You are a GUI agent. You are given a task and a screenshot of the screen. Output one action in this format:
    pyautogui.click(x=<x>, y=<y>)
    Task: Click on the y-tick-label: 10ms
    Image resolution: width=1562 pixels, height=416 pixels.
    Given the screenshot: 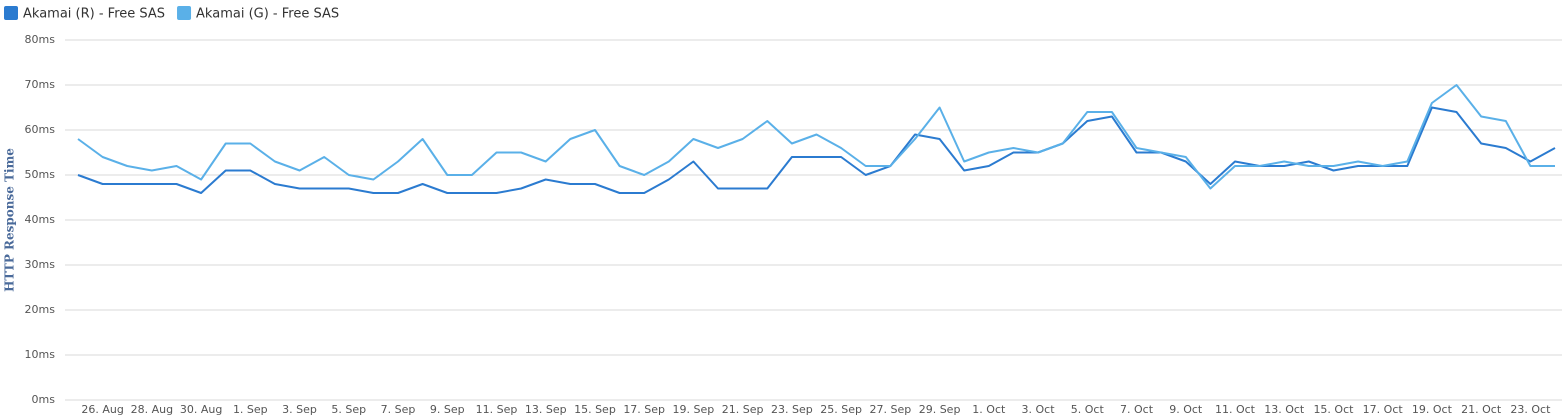 What is the action you would take?
    pyautogui.click(x=40, y=354)
    